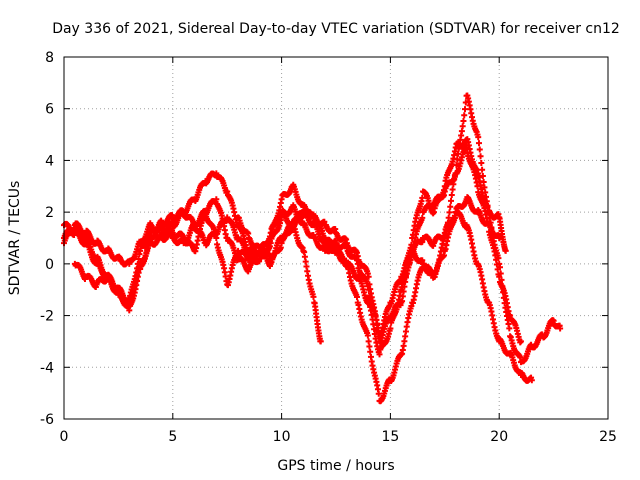  Describe the element at coordinates (64, 437) in the screenshot. I see `x-tick-label: 0` at that location.